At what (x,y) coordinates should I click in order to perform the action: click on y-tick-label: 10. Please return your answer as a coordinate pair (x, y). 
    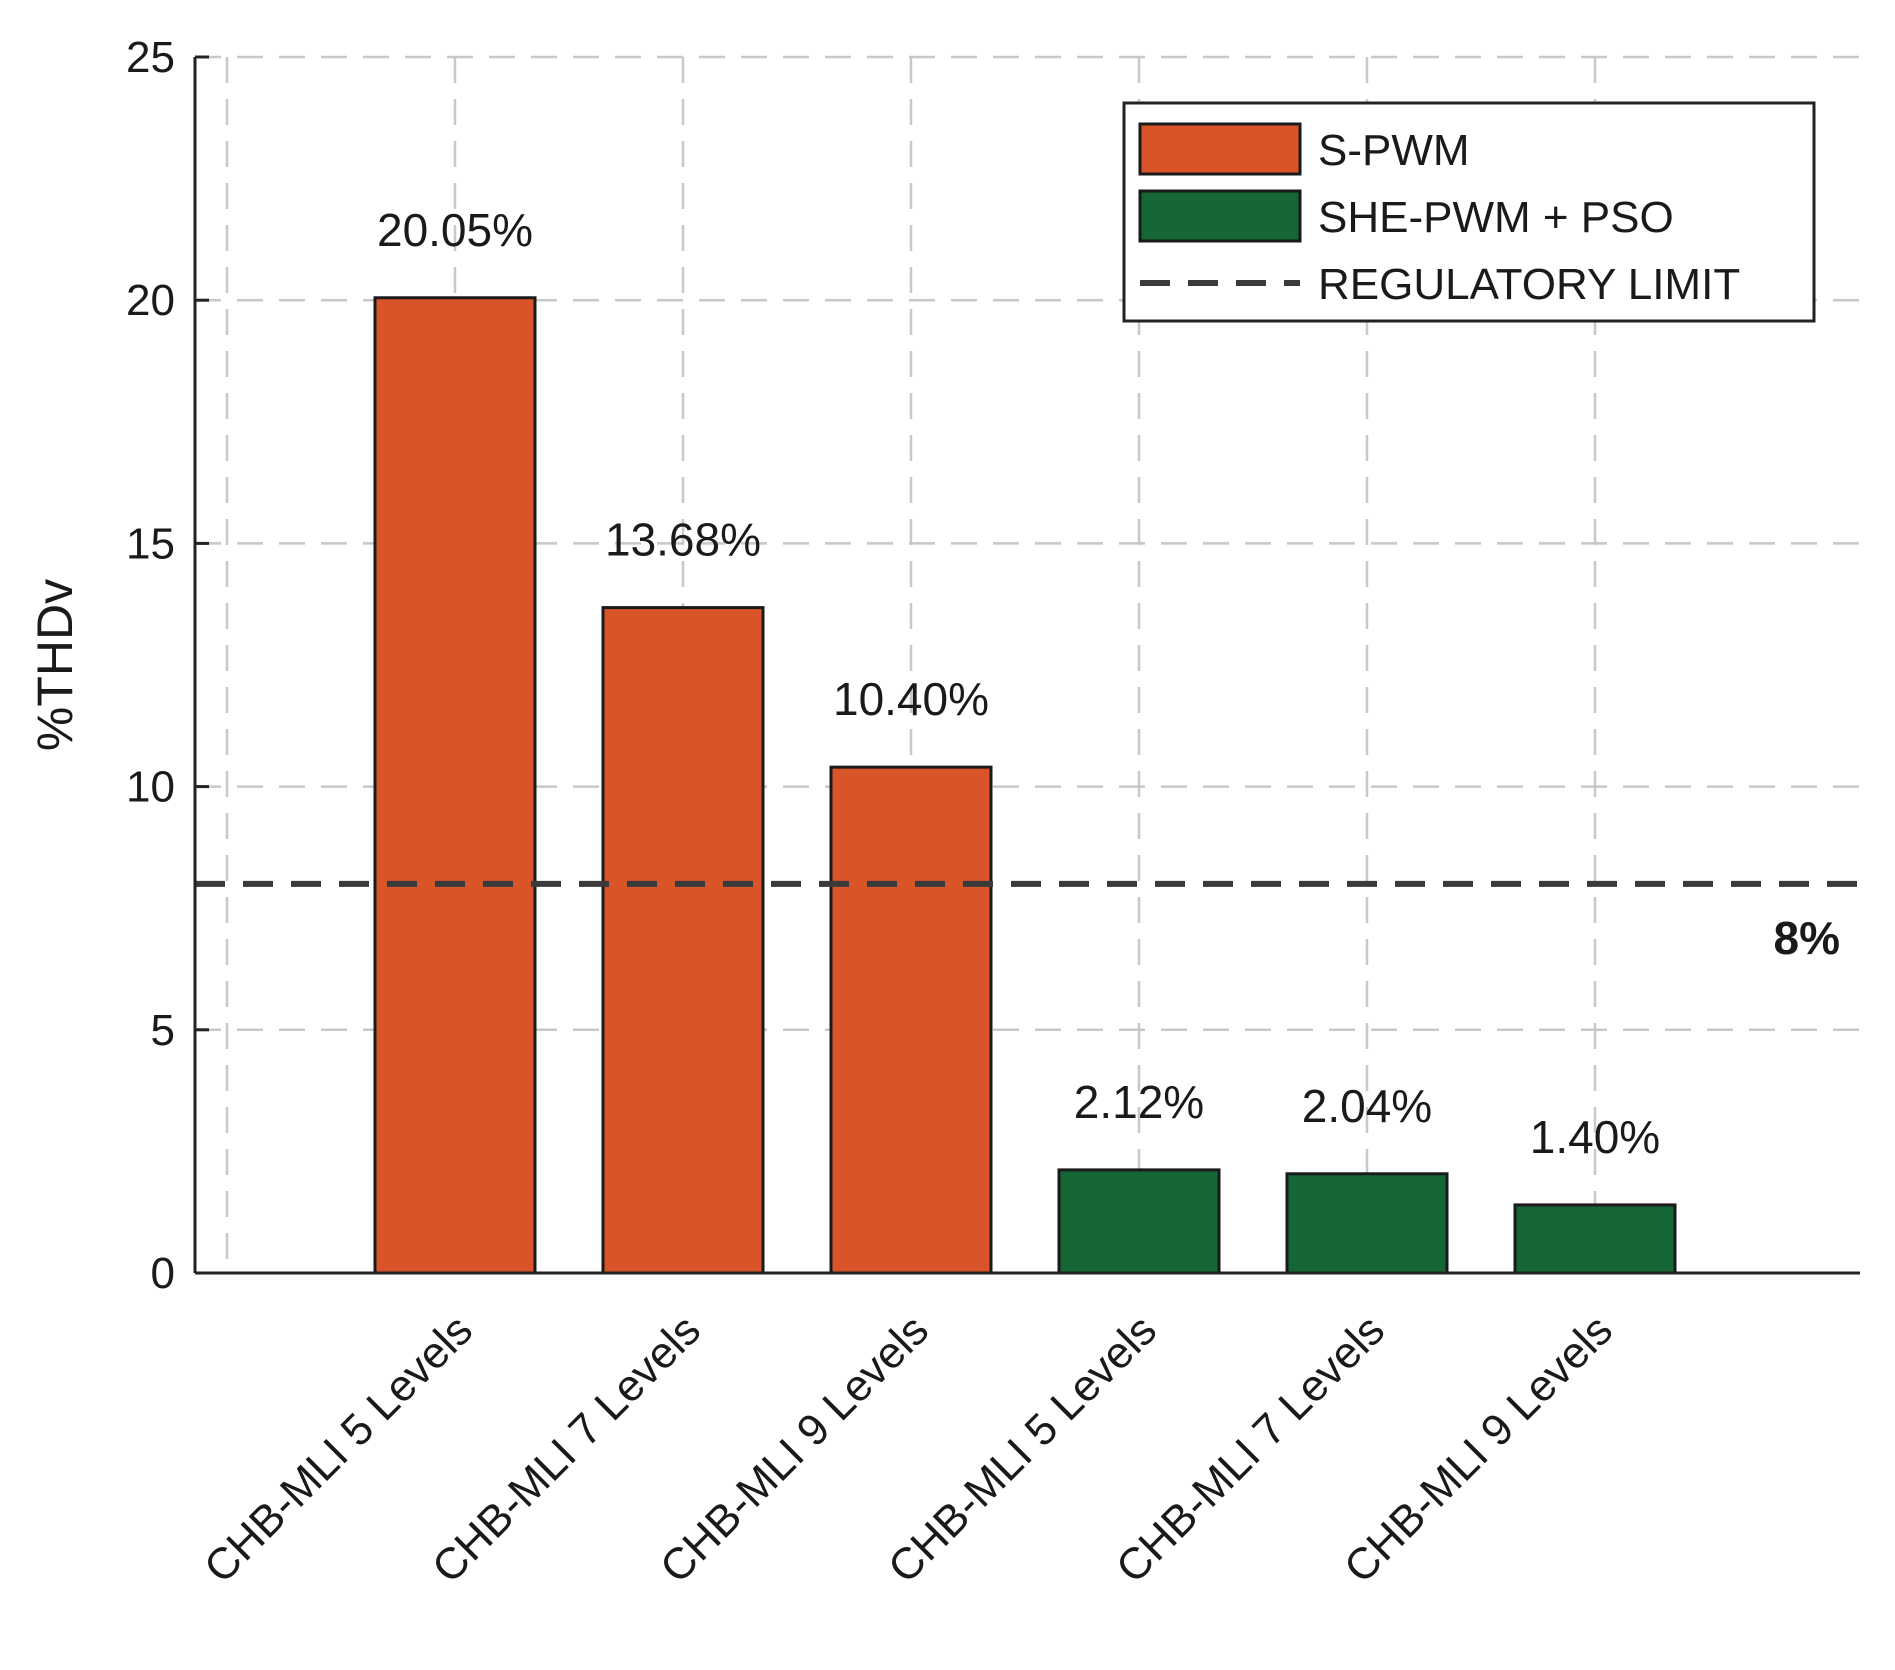
    Looking at the image, I should click on (150, 787).